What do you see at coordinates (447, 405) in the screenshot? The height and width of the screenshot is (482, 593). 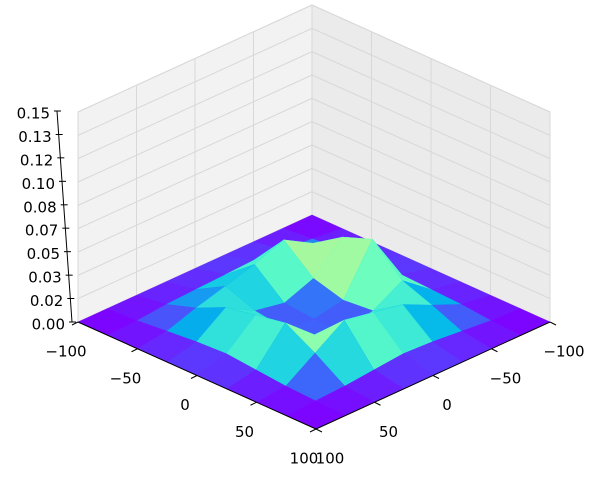 I see `y-tick-label: 0` at bounding box center [447, 405].